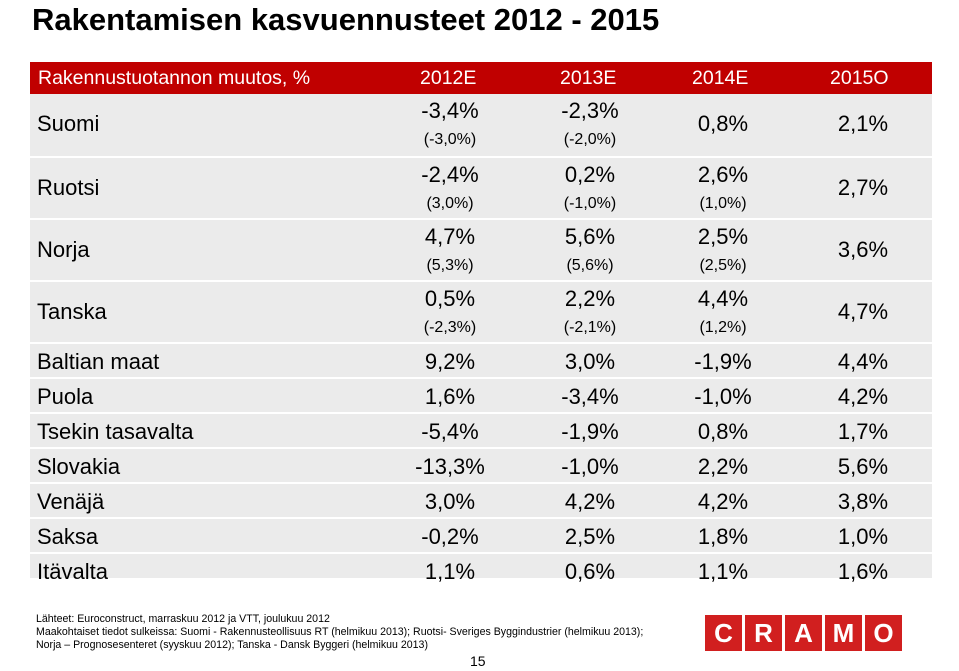  Describe the element at coordinates (79, 466) in the screenshot. I see `country-name: Slovakia` at that location.